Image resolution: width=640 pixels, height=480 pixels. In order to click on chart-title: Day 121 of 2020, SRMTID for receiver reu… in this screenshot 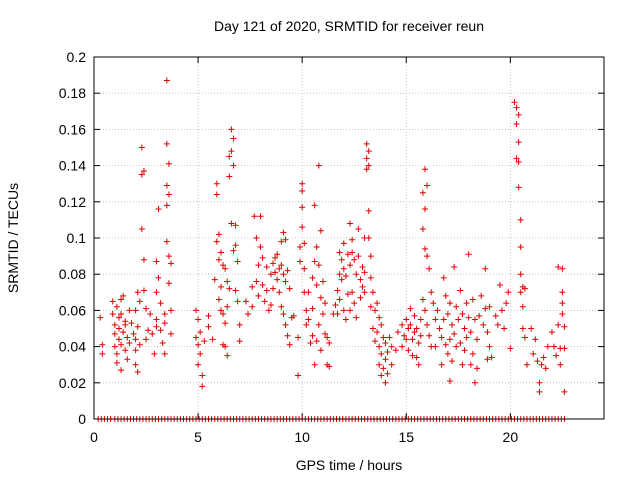, I will do `click(349, 26)`.